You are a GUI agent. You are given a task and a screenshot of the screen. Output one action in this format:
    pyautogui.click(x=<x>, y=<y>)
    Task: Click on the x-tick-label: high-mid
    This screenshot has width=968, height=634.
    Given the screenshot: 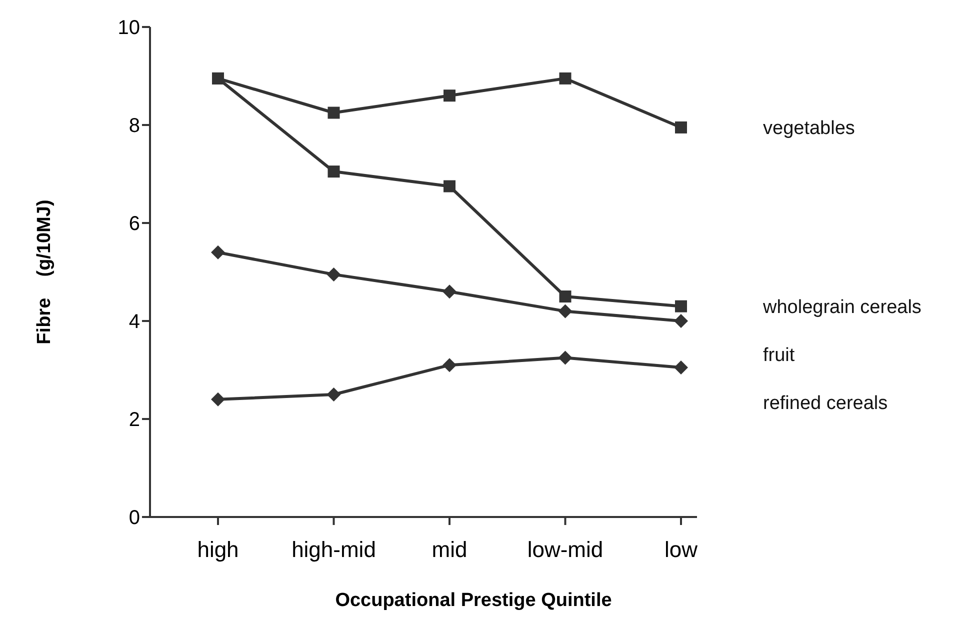 What is the action you would take?
    pyautogui.click(x=334, y=549)
    